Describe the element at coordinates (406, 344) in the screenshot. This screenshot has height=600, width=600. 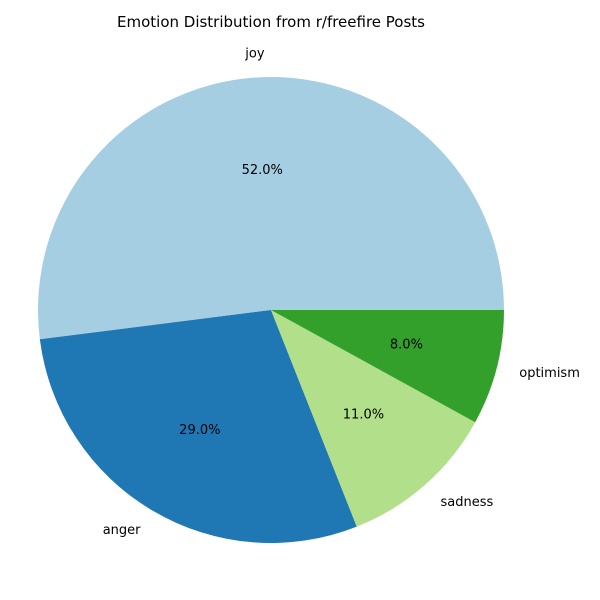
I see `pct-label-optimism: 8.0%` at that location.